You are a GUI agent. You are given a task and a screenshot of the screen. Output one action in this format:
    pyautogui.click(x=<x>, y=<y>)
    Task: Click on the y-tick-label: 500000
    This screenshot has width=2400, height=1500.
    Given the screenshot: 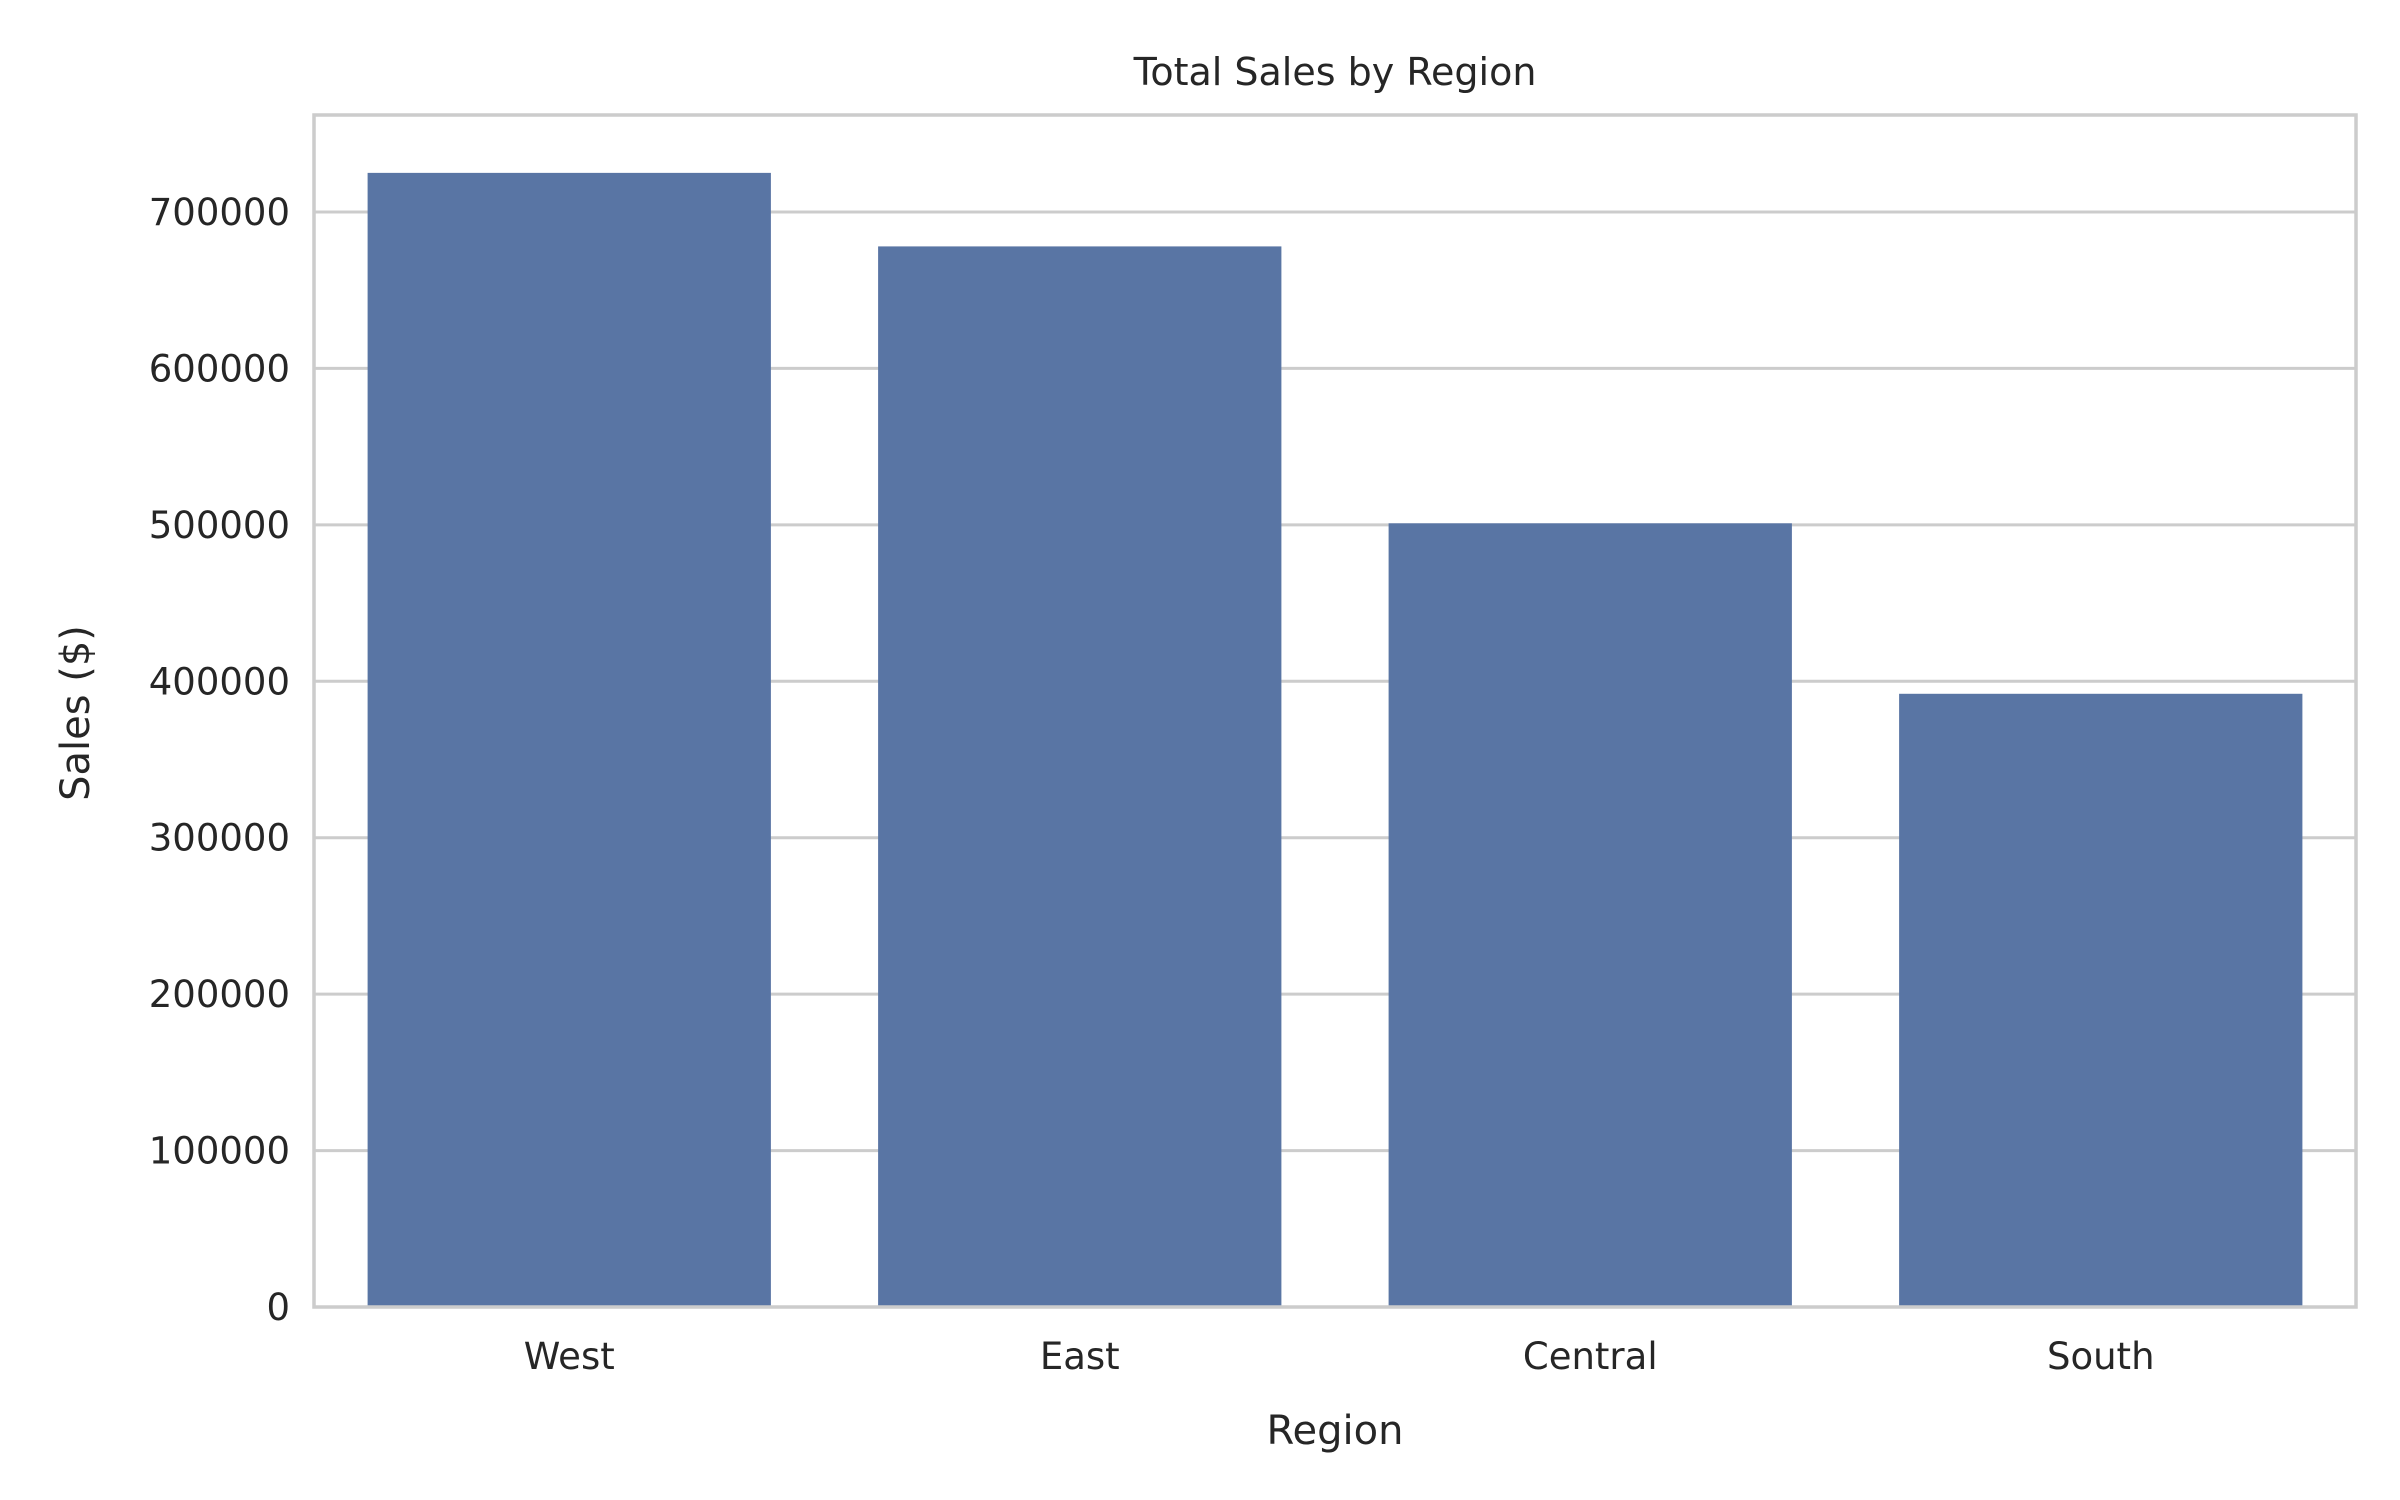 What is the action you would take?
    pyautogui.click(x=219, y=525)
    